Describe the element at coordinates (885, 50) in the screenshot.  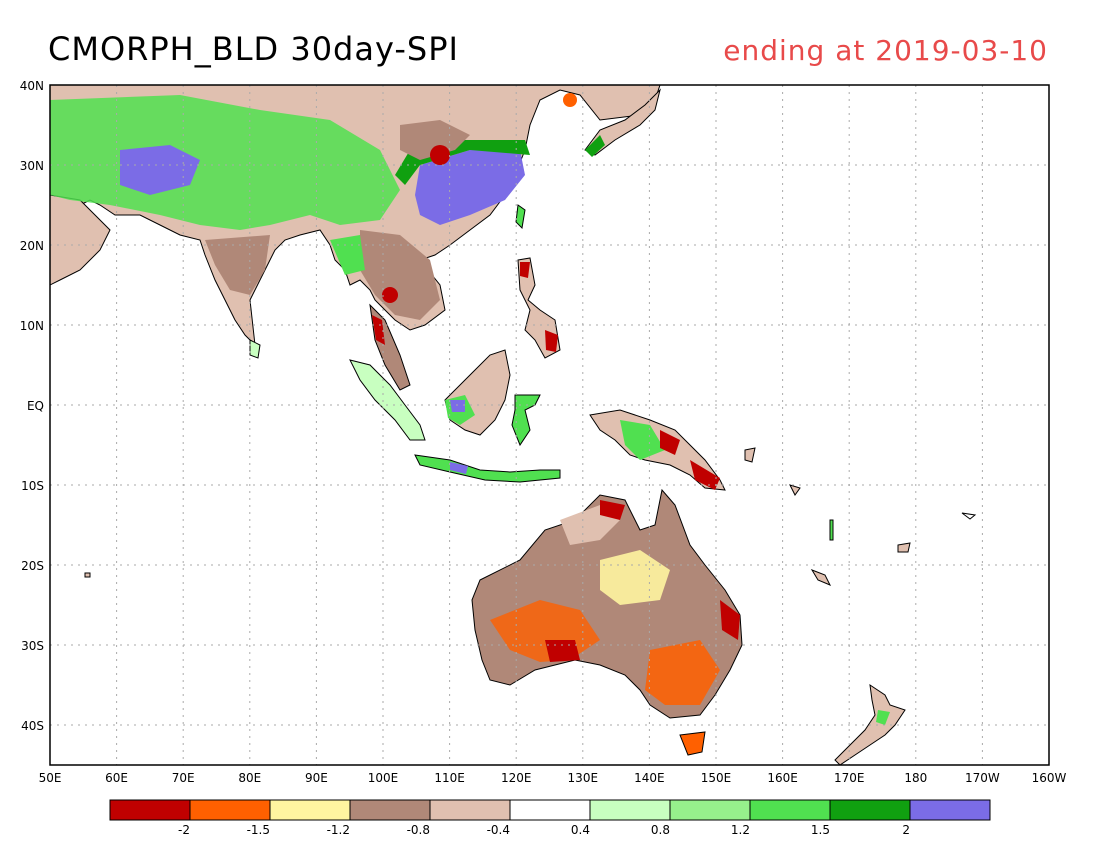
I see `map-subtitle-date: ending at 2019-03-10` at that location.